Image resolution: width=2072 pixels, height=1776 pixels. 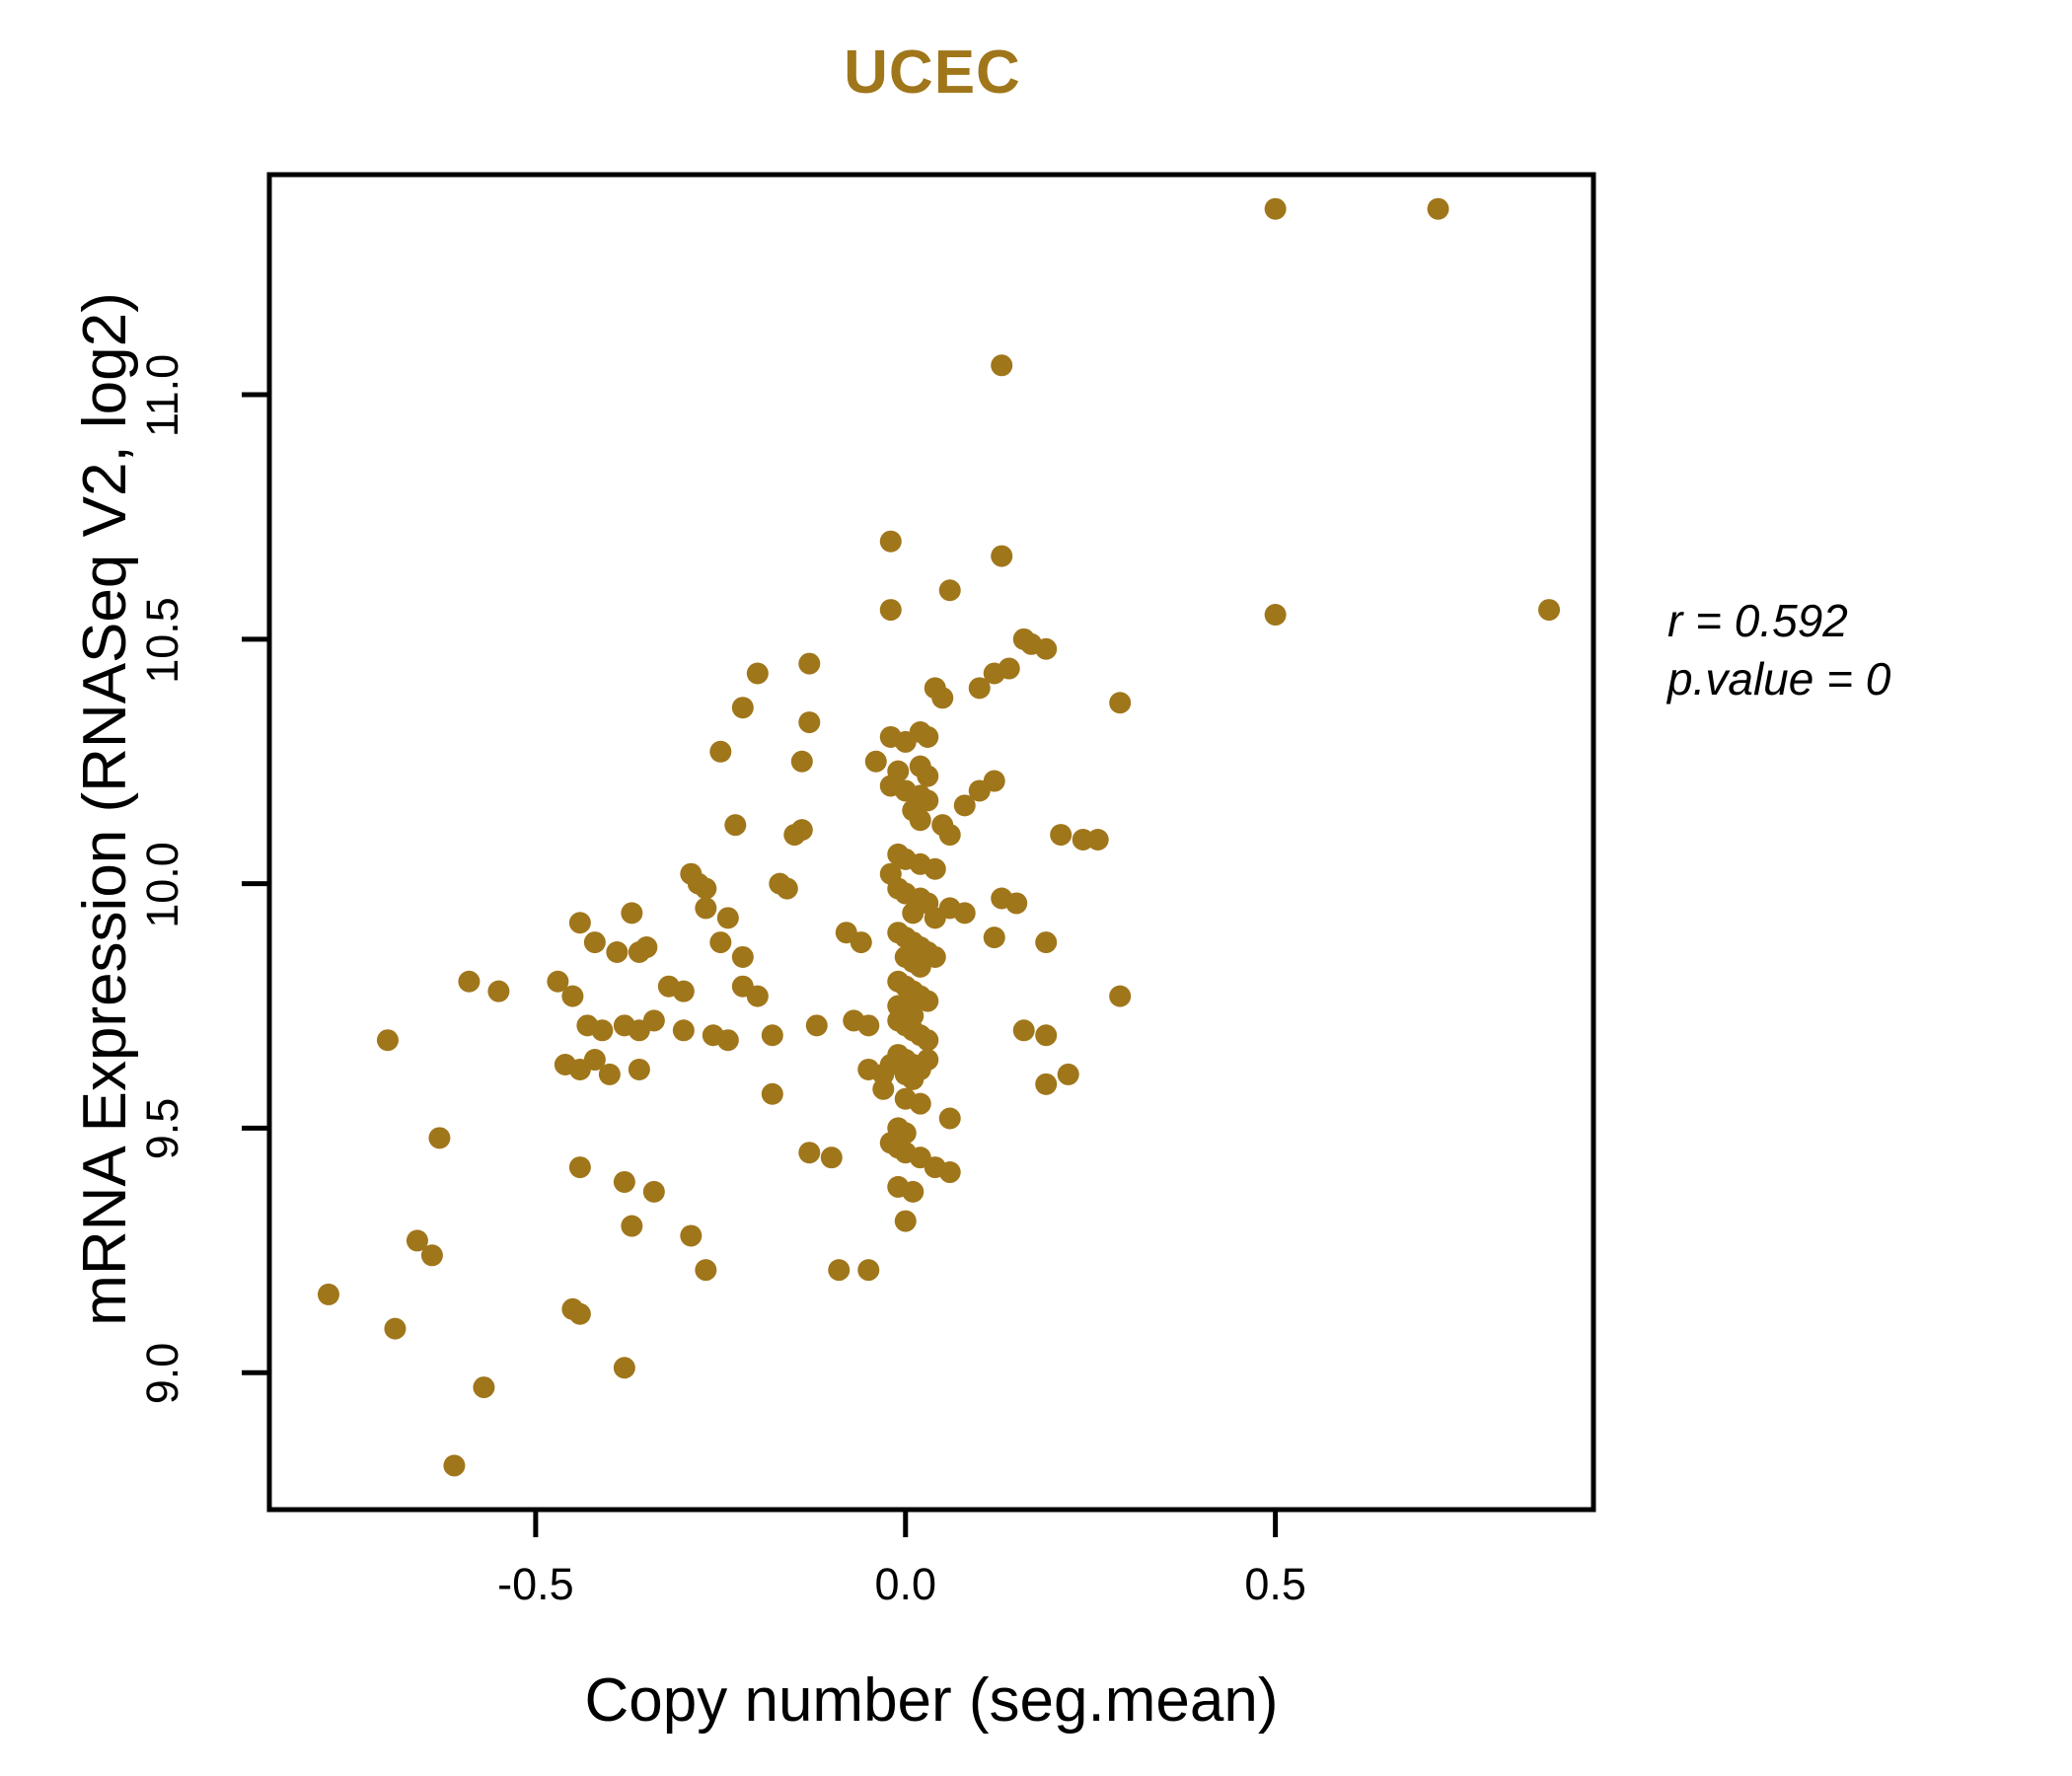 What do you see at coordinates (1779, 650) in the screenshot?
I see `correlation-annotation: r = 0.592 p.value = 0` at bounding box center [1779, 650].